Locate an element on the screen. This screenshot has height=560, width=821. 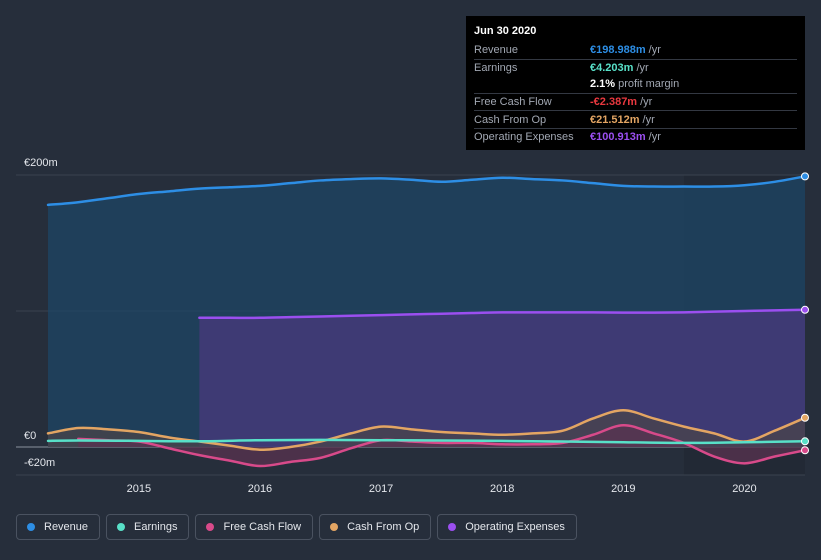
tooltip-row-free-cash-flow: Free Cash Flow -€2.387m /yr is located at coordinates (635, 101).